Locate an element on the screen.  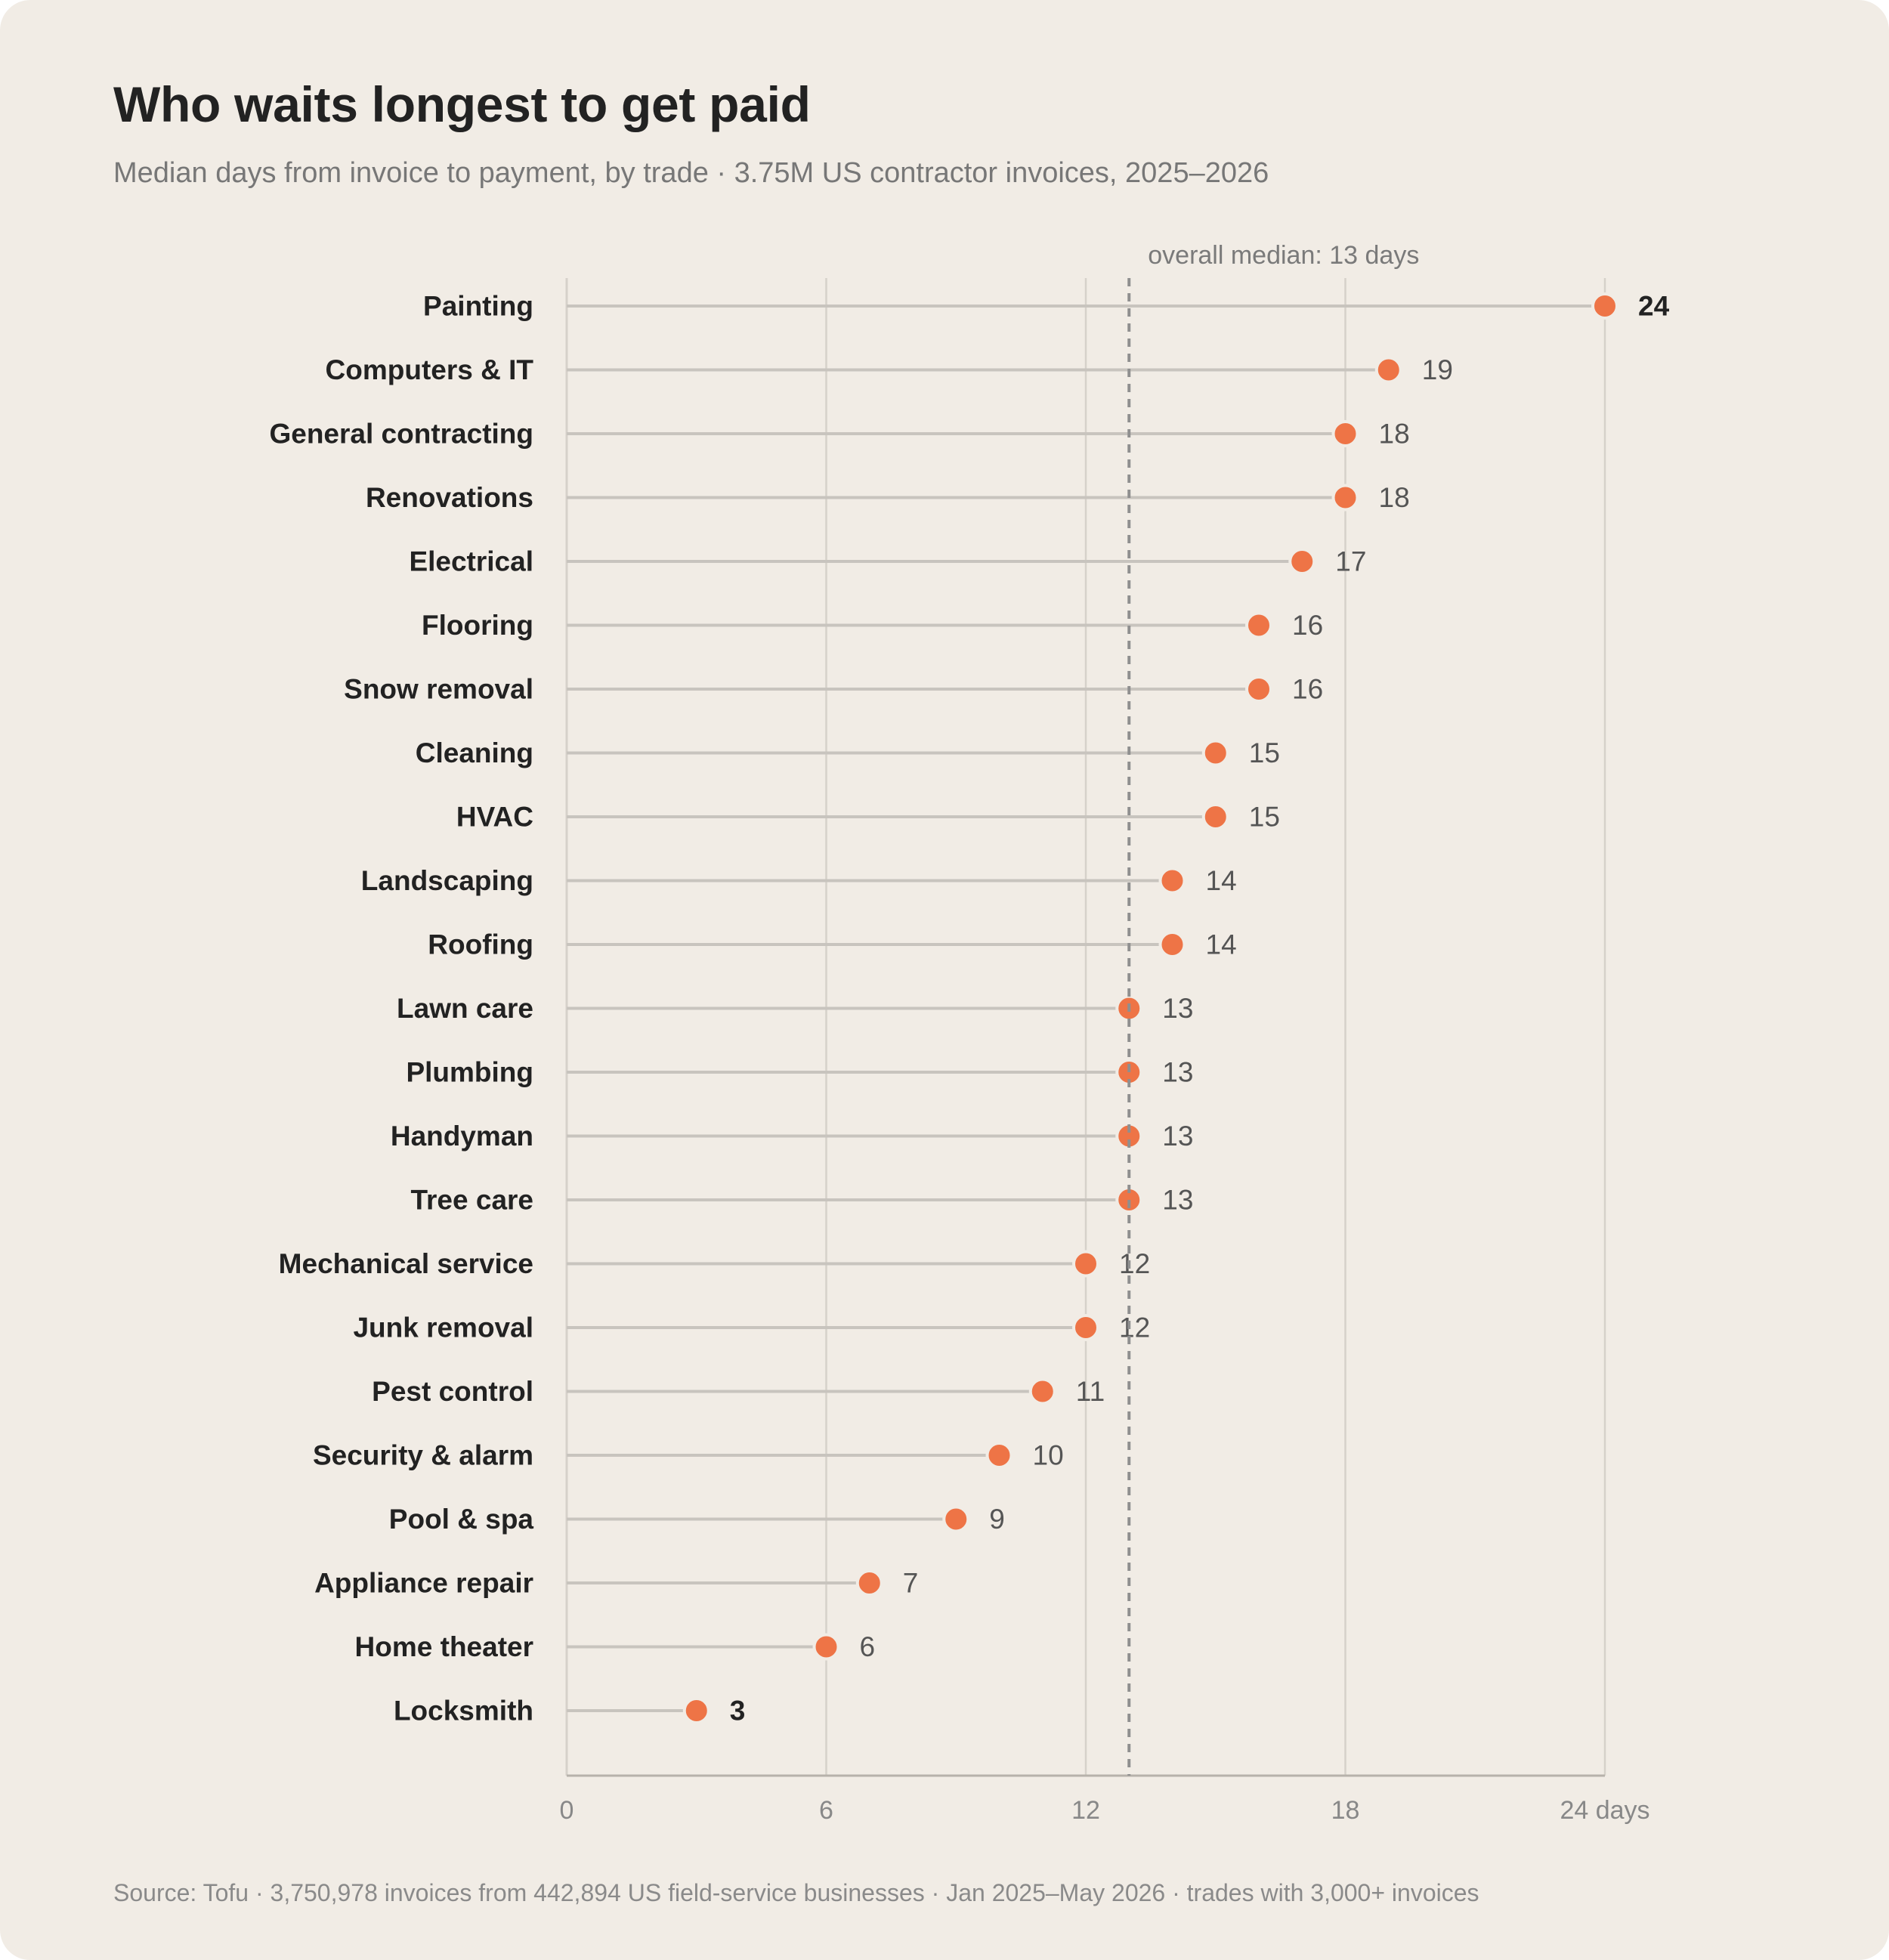
category-label-security-alarm: Security & alarm is located at coordinates (423, 1455).